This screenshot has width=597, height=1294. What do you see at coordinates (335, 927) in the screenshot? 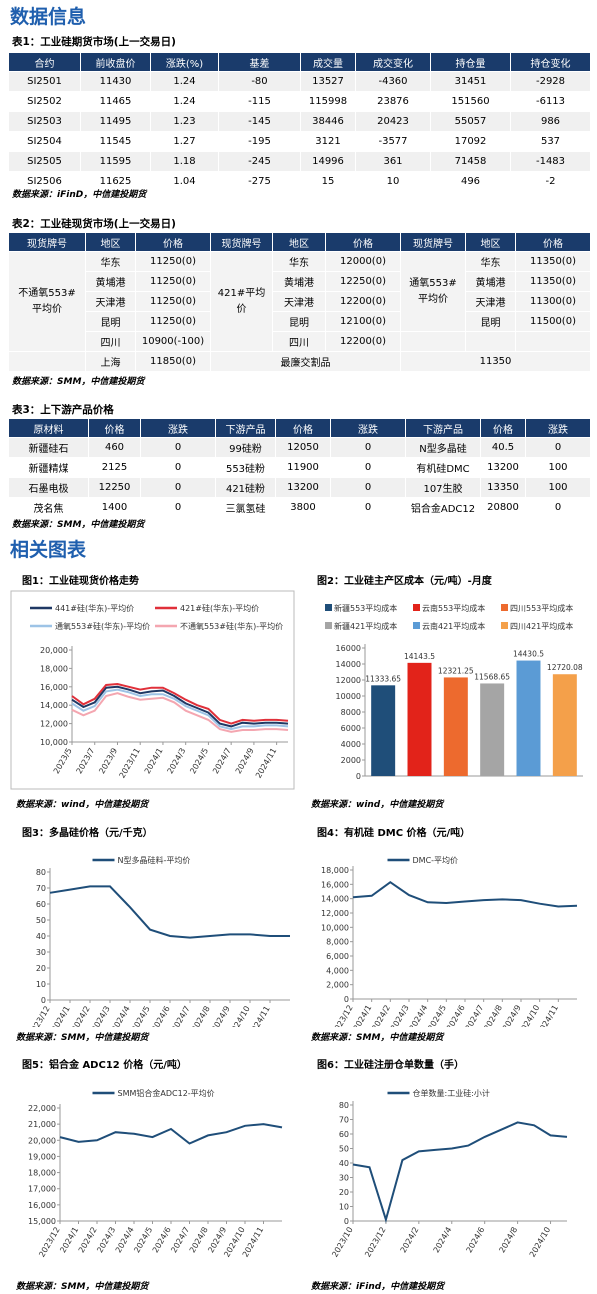
I see `y-tick-label: 10,000` at bounding box center [335, 927].